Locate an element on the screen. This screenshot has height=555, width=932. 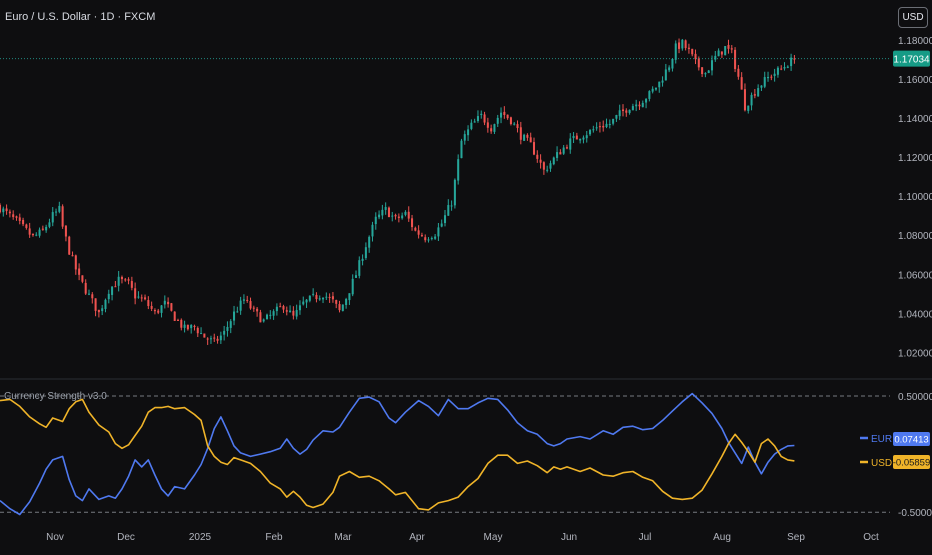
value-badge-usd is located at coordinates (911, 462).